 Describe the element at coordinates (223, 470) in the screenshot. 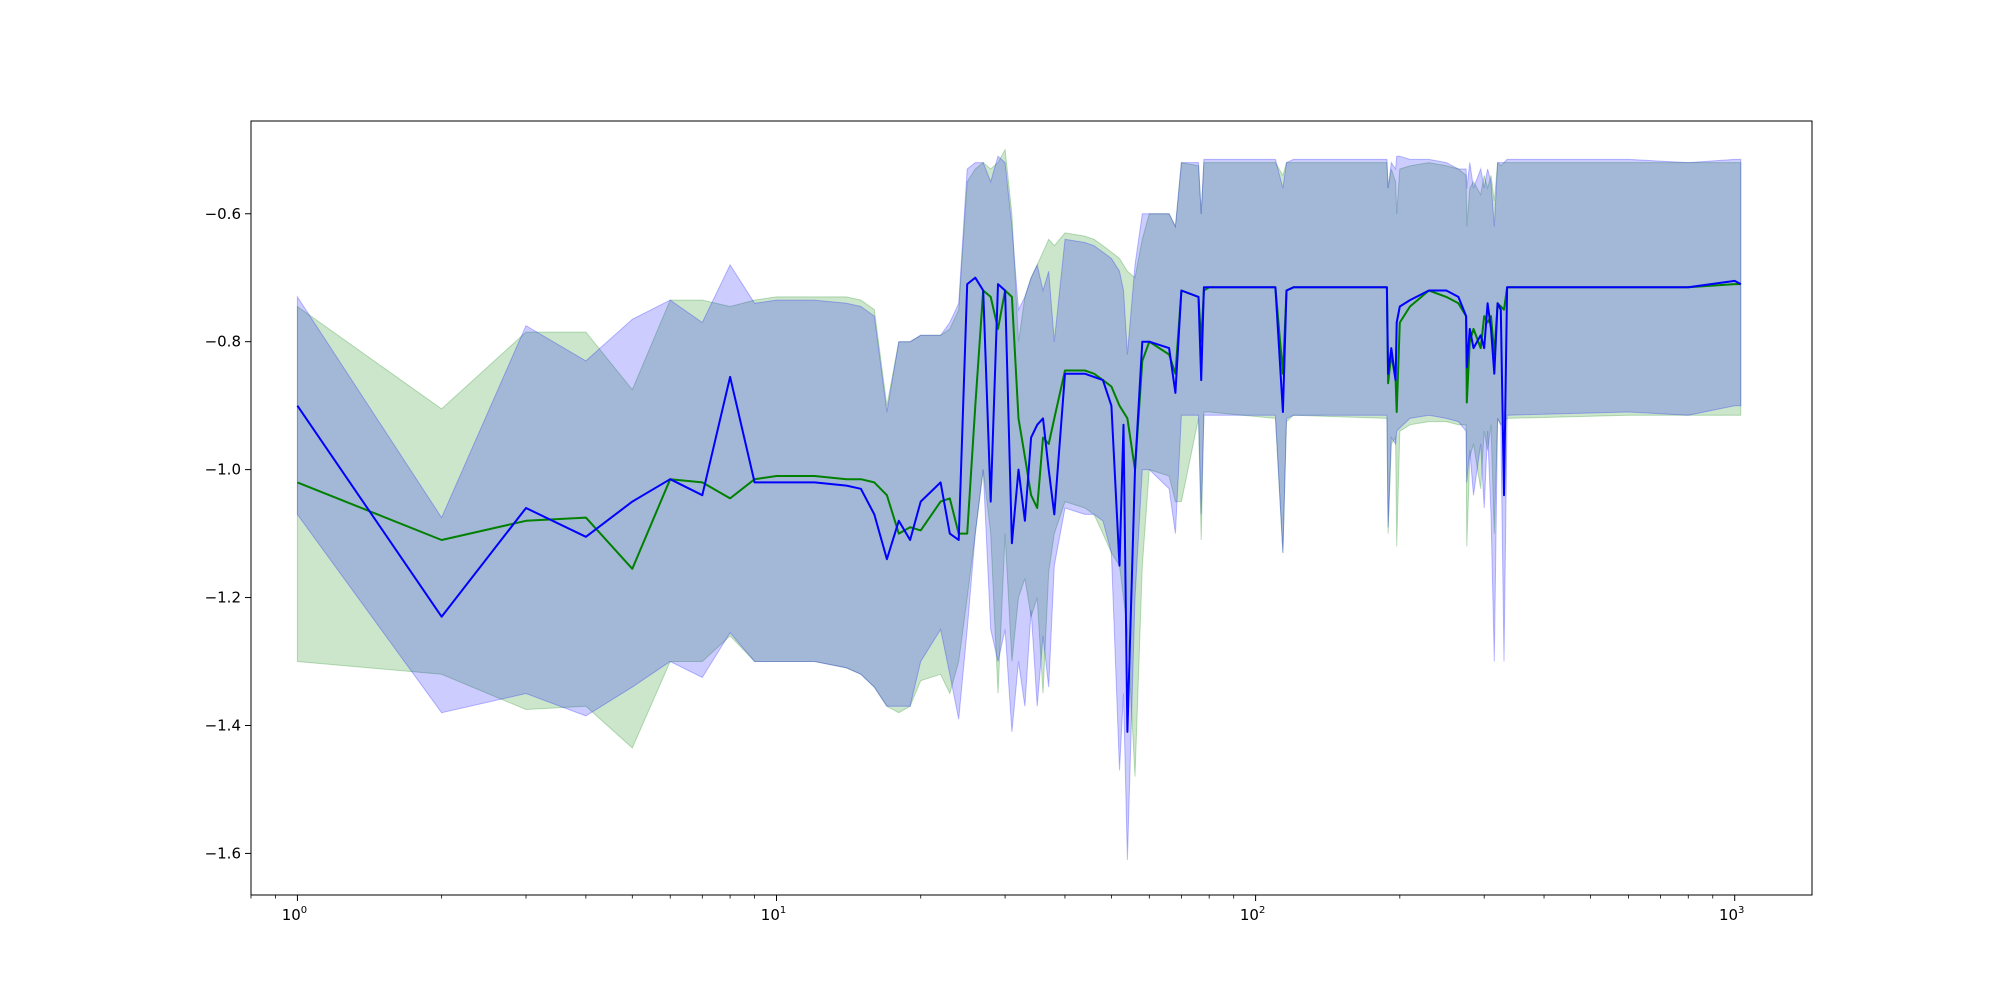

I see `y-tick-label: −1.0` at that location.